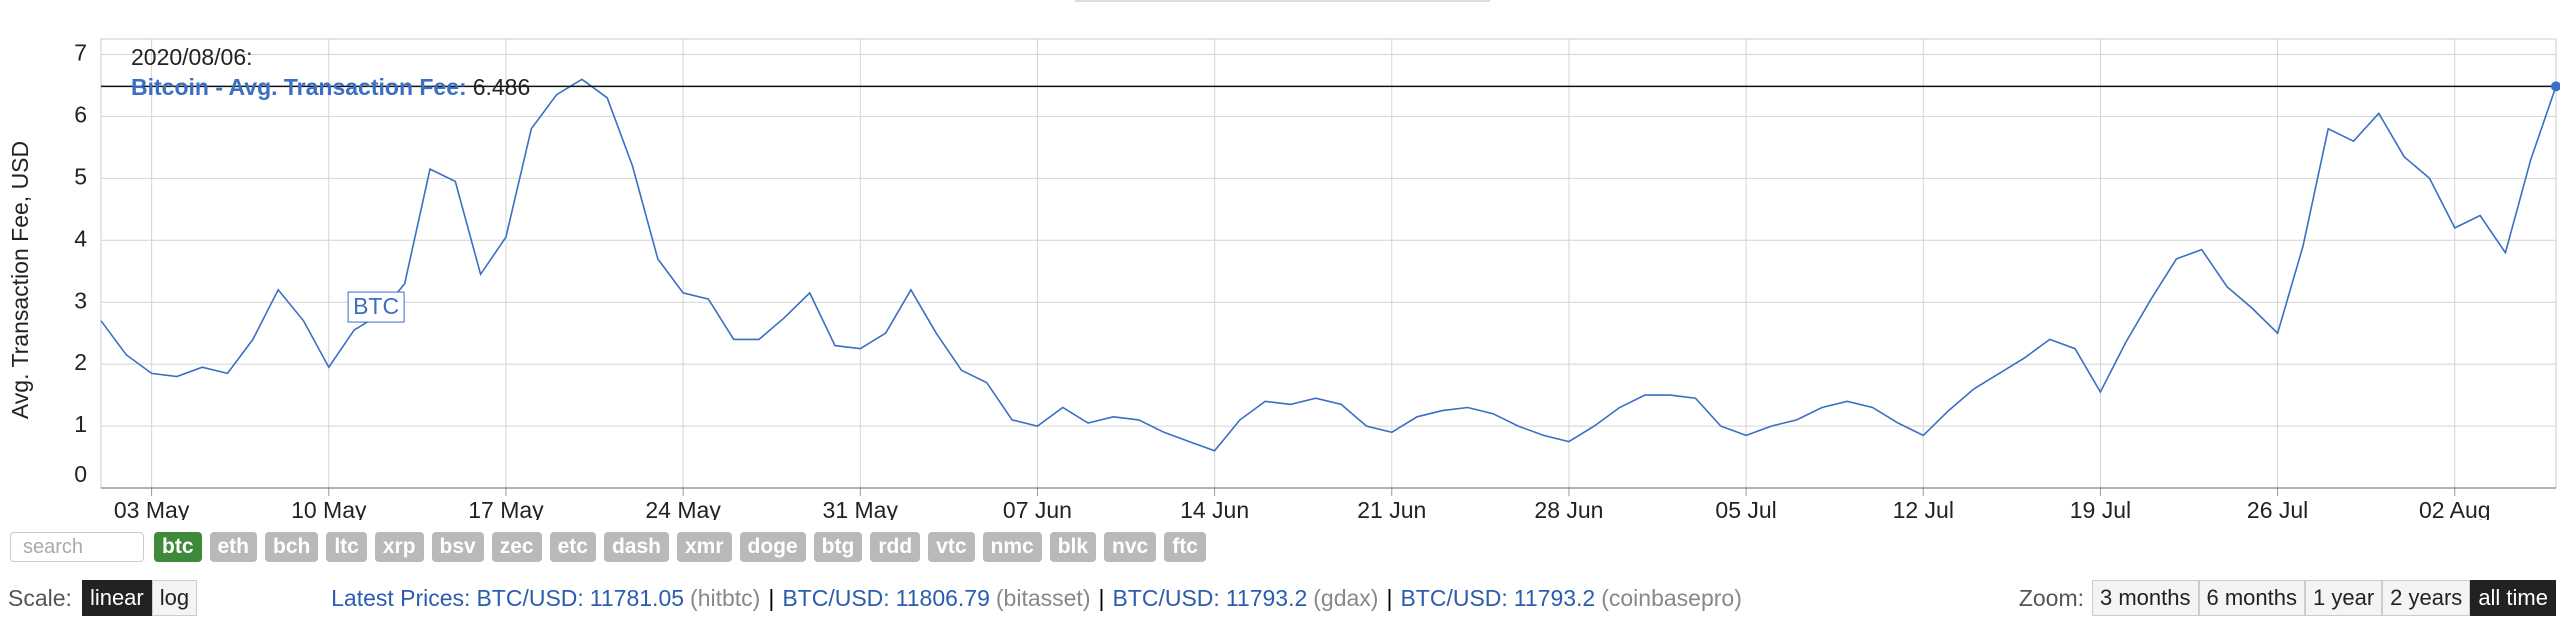 Image resolution: width=2560 pixels, height=630 pixels. I want to click on coin-button: nvc, so click(1130, 547).